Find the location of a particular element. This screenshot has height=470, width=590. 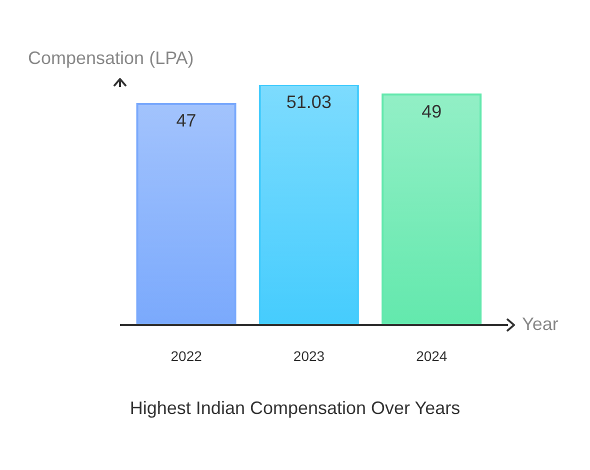

x-axis-title: Year is located at coordinates (540, 324).